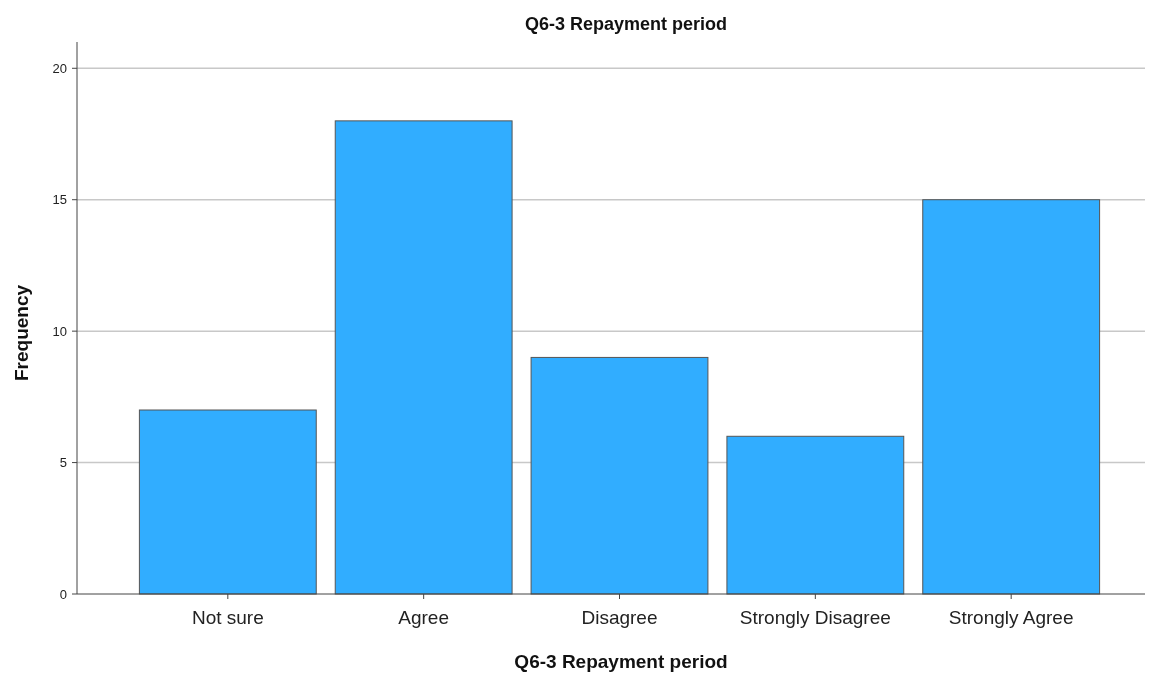 The height and width of the screenshot is (673, 1157). Describe the element at coordinates (424, 617) in the screenshot. I see `x-tick-label: Agree` at that location.